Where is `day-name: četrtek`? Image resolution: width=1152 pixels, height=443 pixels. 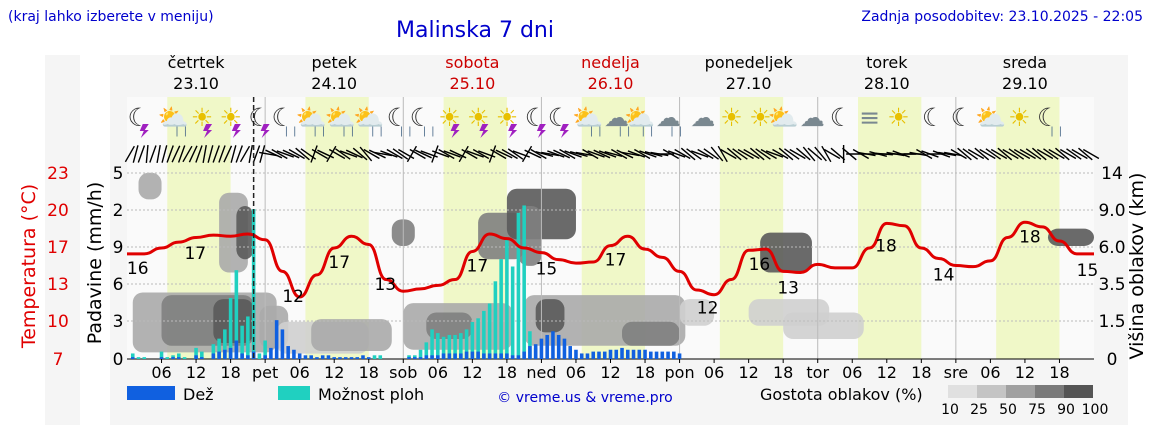 day-name: četrtek is located at coordinates (197, 62).